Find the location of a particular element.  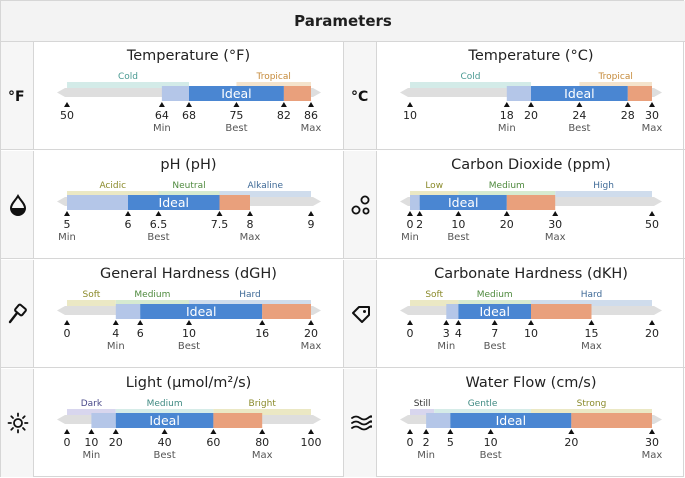

celsius-icon: °C is located at coordinates (359, 97).